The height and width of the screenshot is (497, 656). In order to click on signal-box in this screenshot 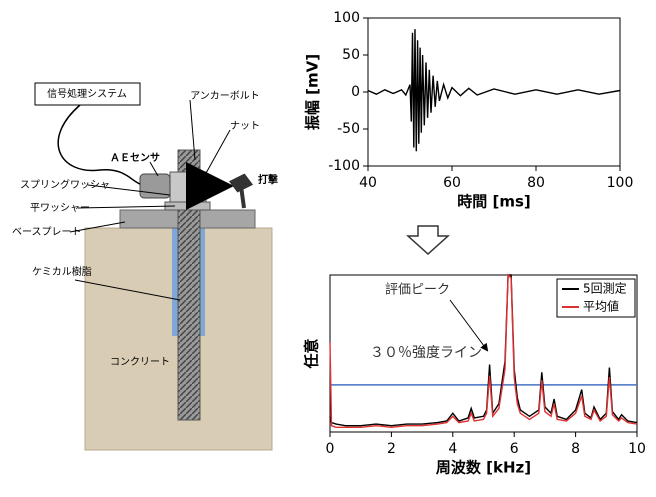, I will do `click(87, 94)`.